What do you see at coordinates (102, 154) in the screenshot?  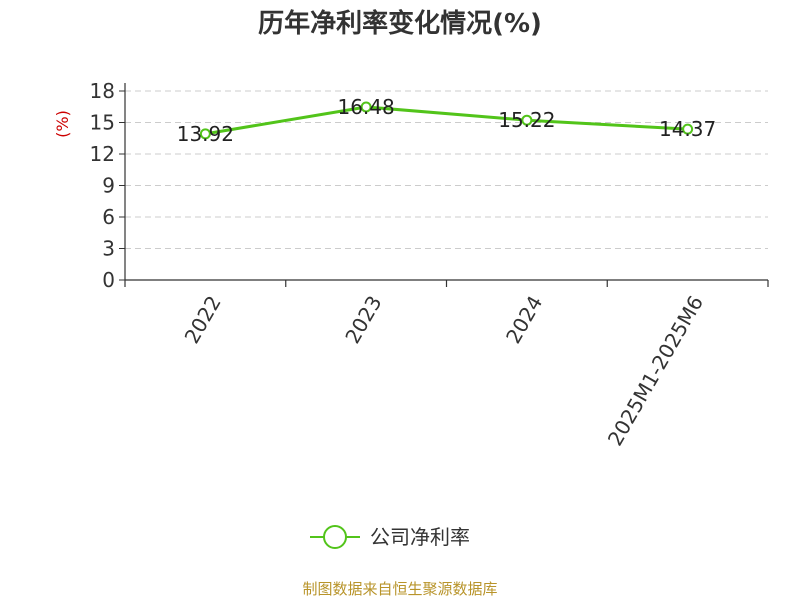 I see `y-tick-label: 12` at bounding box center [102, 154].